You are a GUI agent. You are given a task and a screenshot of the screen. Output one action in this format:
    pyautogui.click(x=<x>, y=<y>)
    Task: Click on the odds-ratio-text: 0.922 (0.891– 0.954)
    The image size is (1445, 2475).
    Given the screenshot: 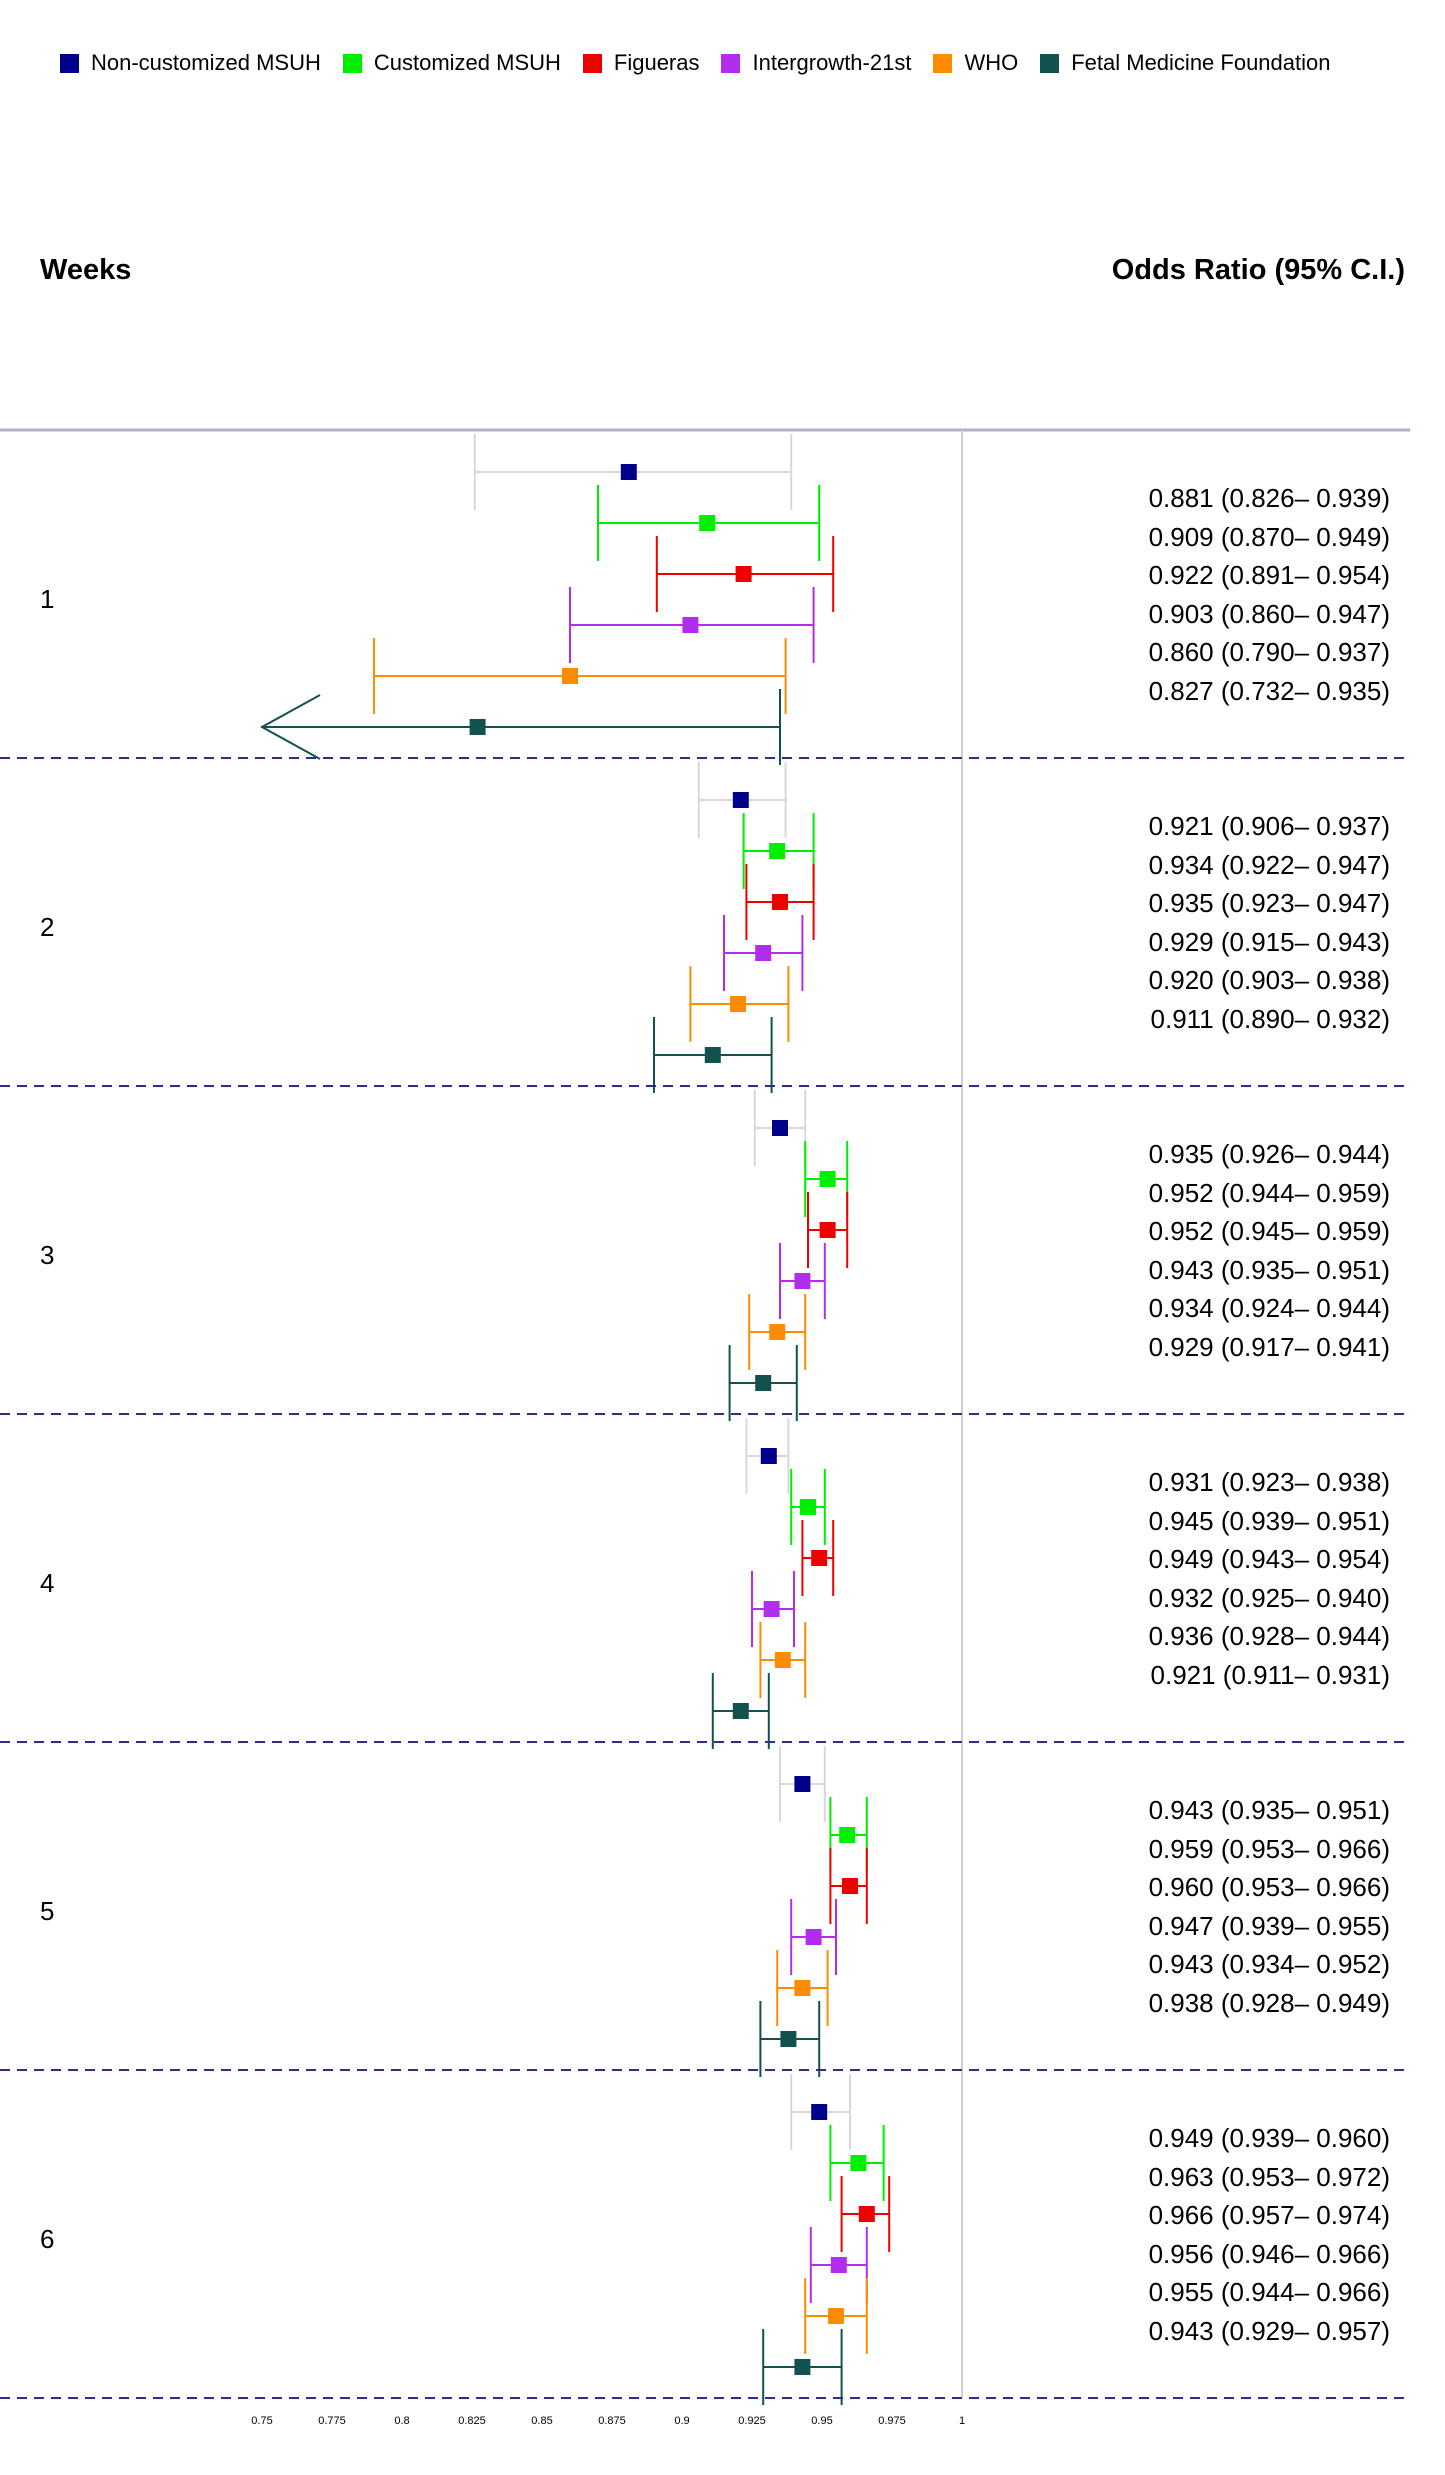 What is the action you would take?
    pyautogui.click(x=1269, y=575)
    